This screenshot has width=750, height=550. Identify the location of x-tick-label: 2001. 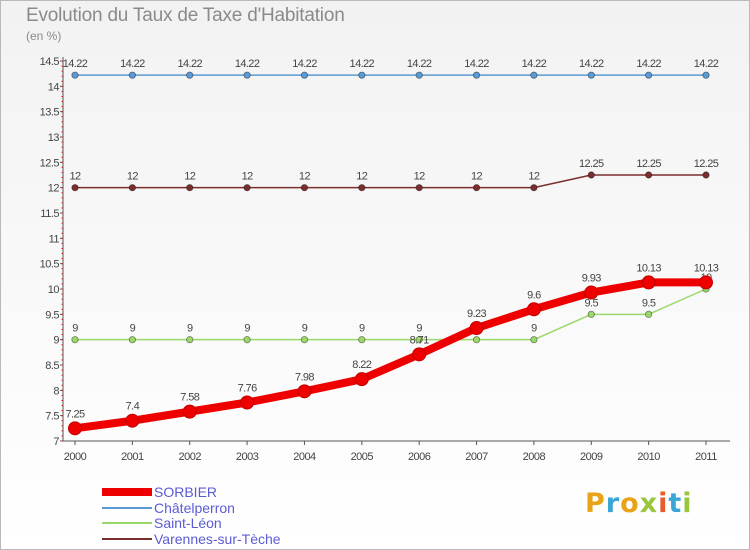
(132, 457).